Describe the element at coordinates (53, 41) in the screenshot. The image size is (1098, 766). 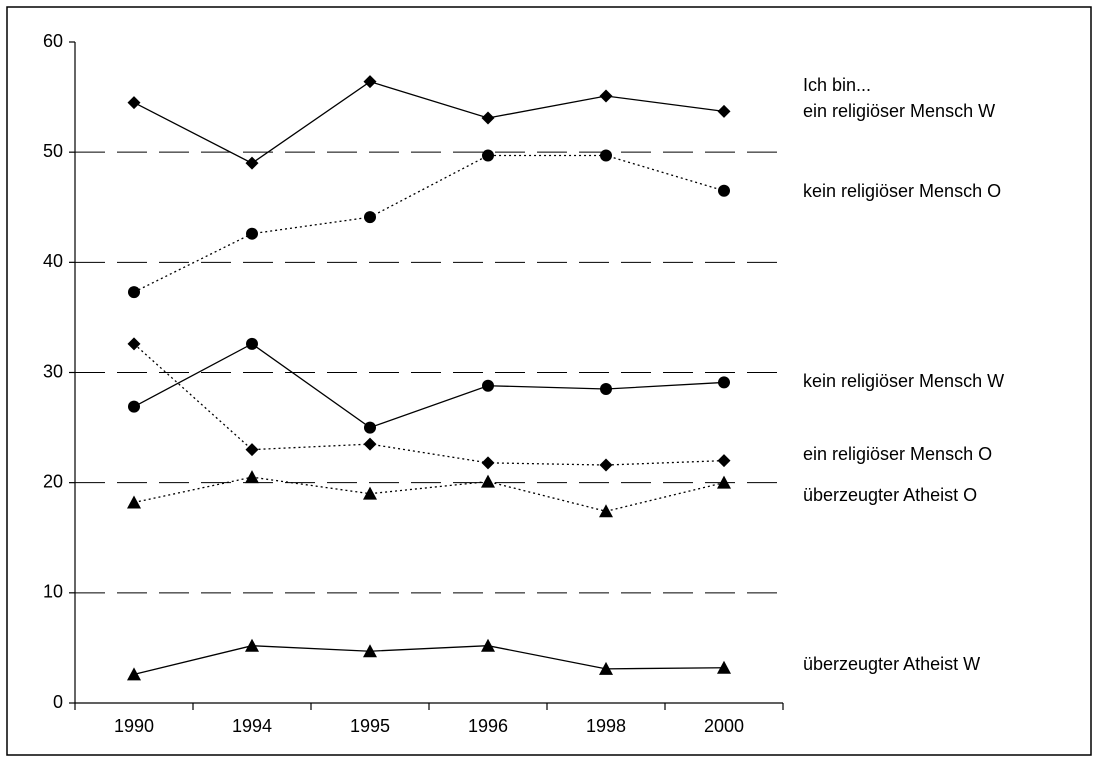
I see `y-tick-label: 60` at that location.